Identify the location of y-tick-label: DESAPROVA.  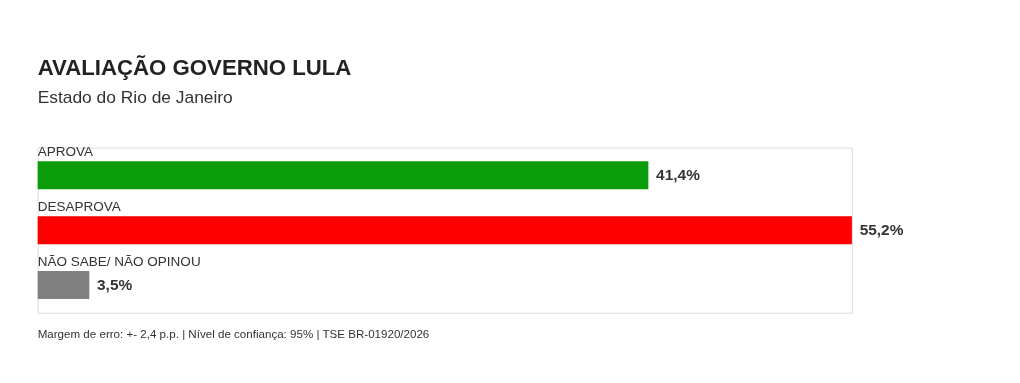
(79, 206).